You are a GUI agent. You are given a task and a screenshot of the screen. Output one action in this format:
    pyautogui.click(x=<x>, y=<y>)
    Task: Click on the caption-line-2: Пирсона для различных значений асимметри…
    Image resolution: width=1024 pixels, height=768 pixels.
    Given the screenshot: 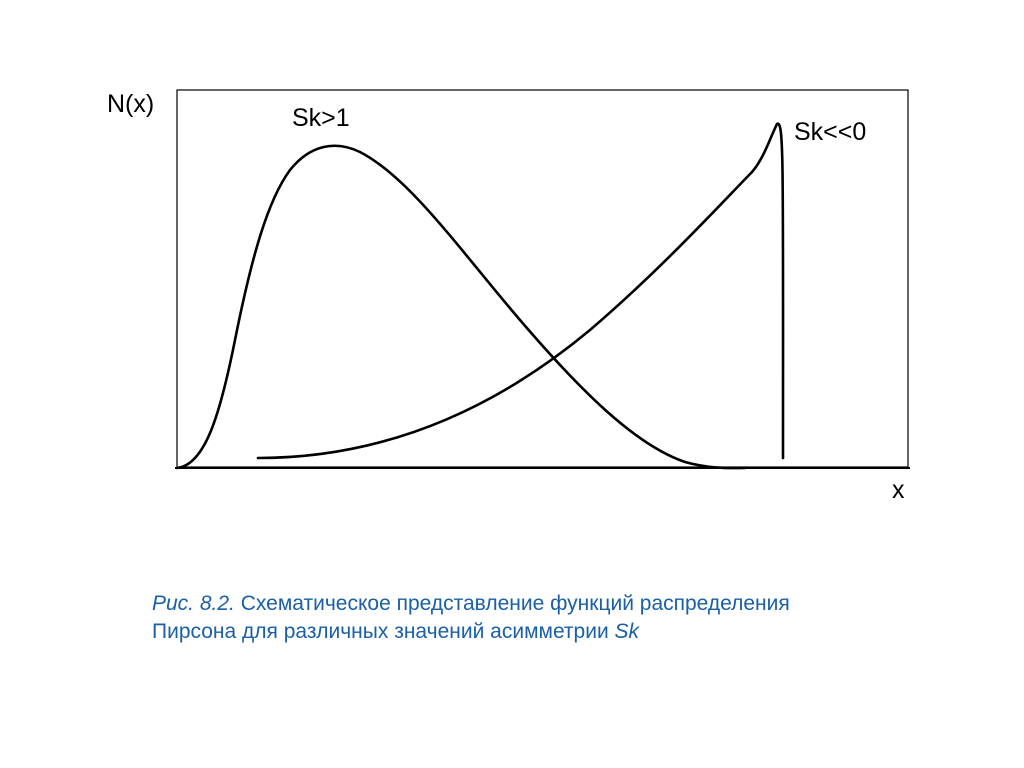 What is the action you would take?
    pyautogui.click(x=552, y=632)
    